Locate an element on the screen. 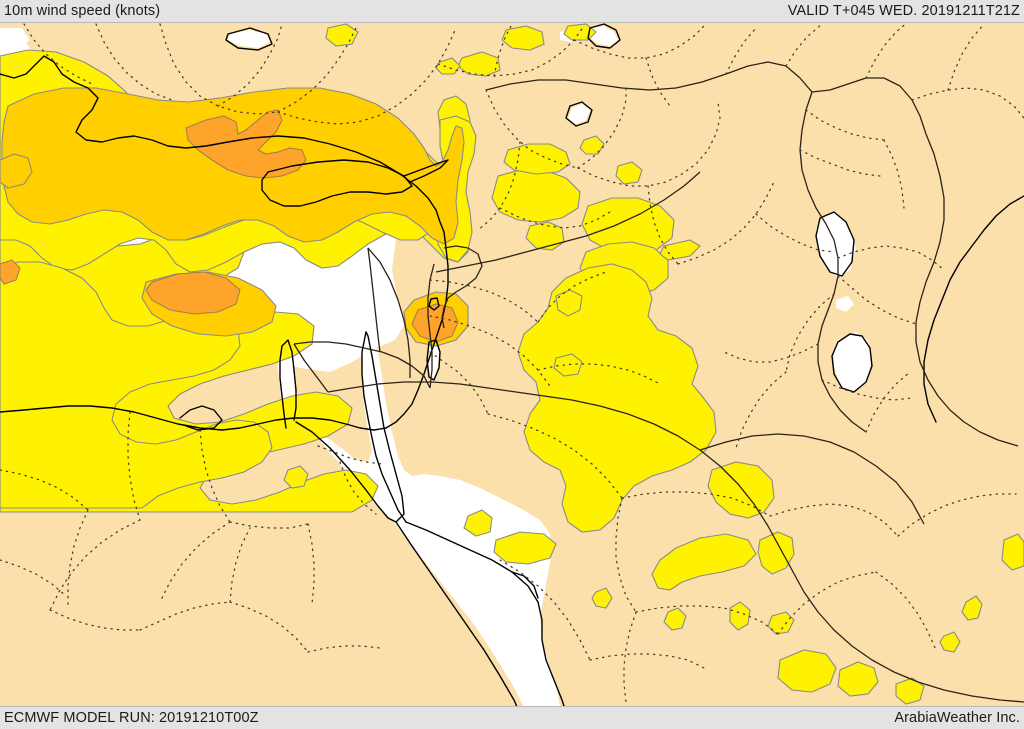 This screenshot has width=1024, height=729. coast-sea-of-galilee is located at coordinates (434, 304).